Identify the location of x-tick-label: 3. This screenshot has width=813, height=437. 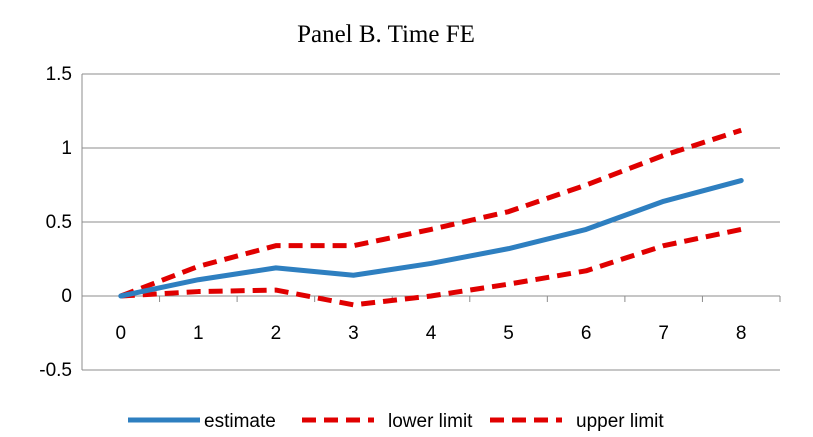
(353, 333).